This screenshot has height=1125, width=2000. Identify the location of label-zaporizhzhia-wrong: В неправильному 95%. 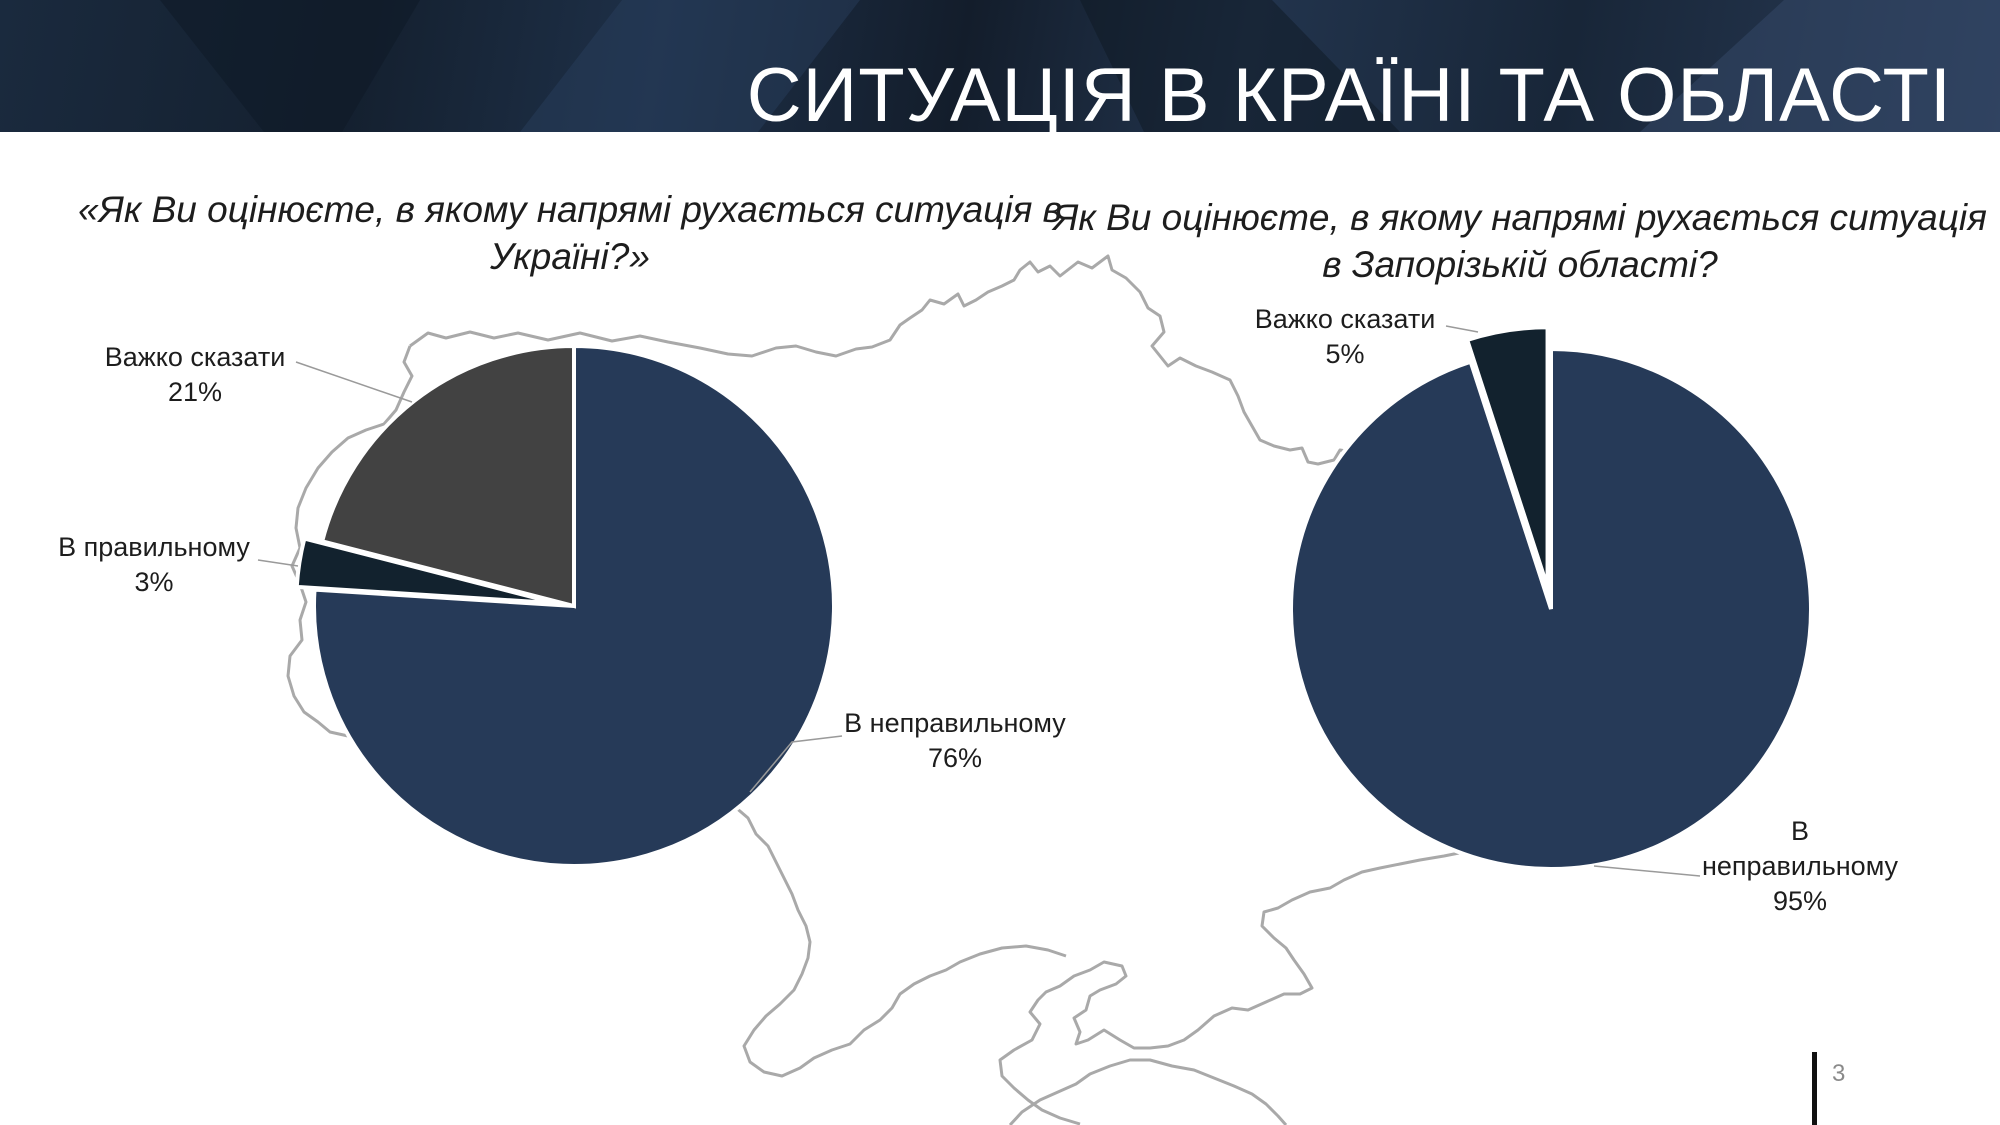
(1800, 866).